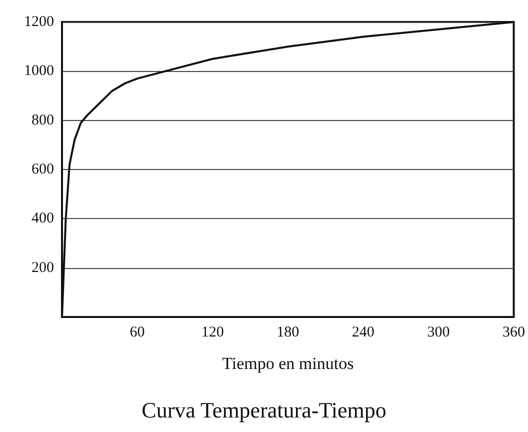 This screenshot has height=432, width=528. I want to click on x-tick-label: 240, so click(363, 332).